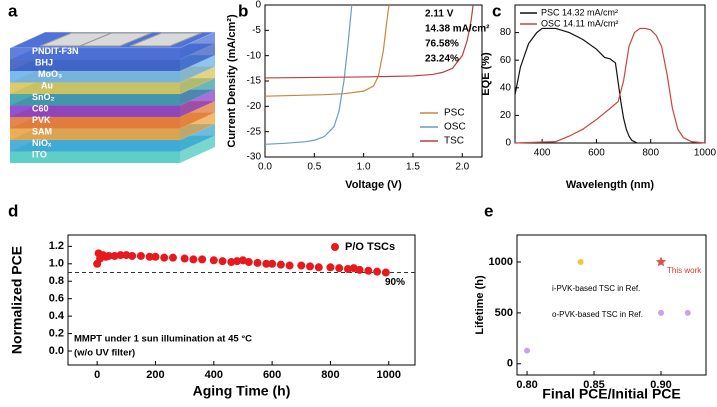 The height and width of the screenshot is (407, 717). What do you see at coordinates (56, 299) in the screenshot?
I see `y-tick-label: 0.6` at bounding box center [56, 299].